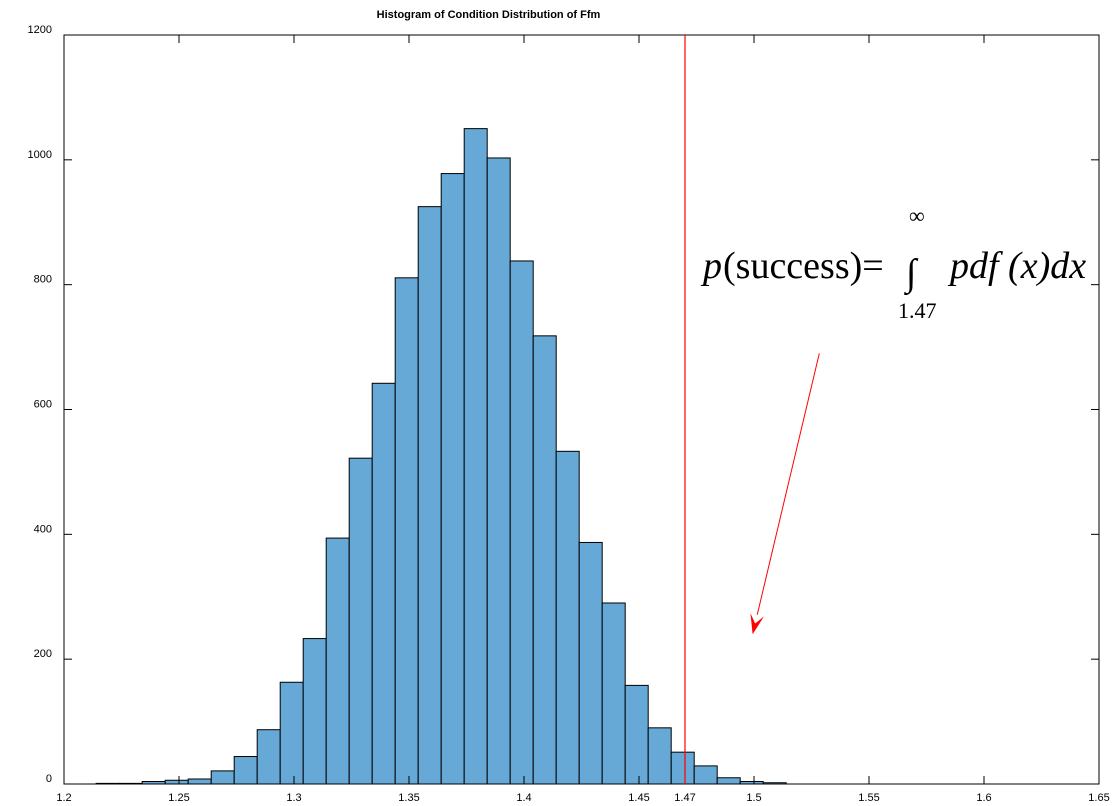  Describe the element at coordinates (917, 215) in the screenshot. I see `integral-upper-limit: ∞` at that location.